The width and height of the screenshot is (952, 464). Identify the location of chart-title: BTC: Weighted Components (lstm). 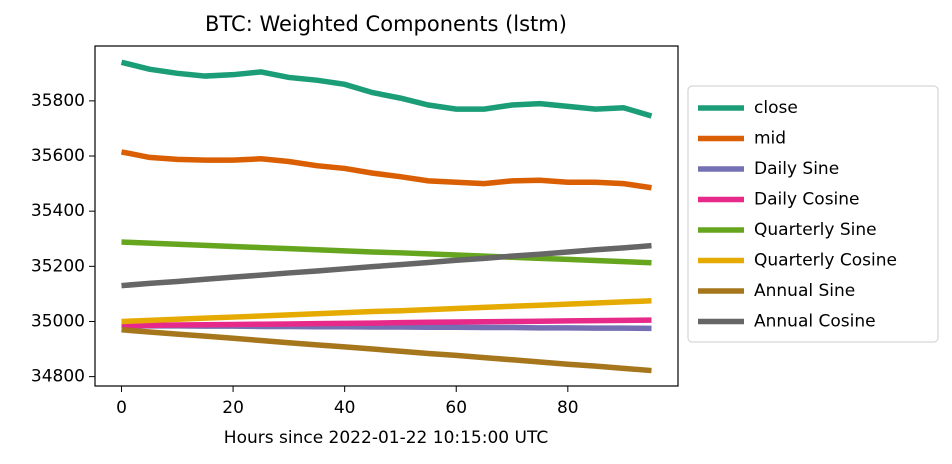
(386, 24).